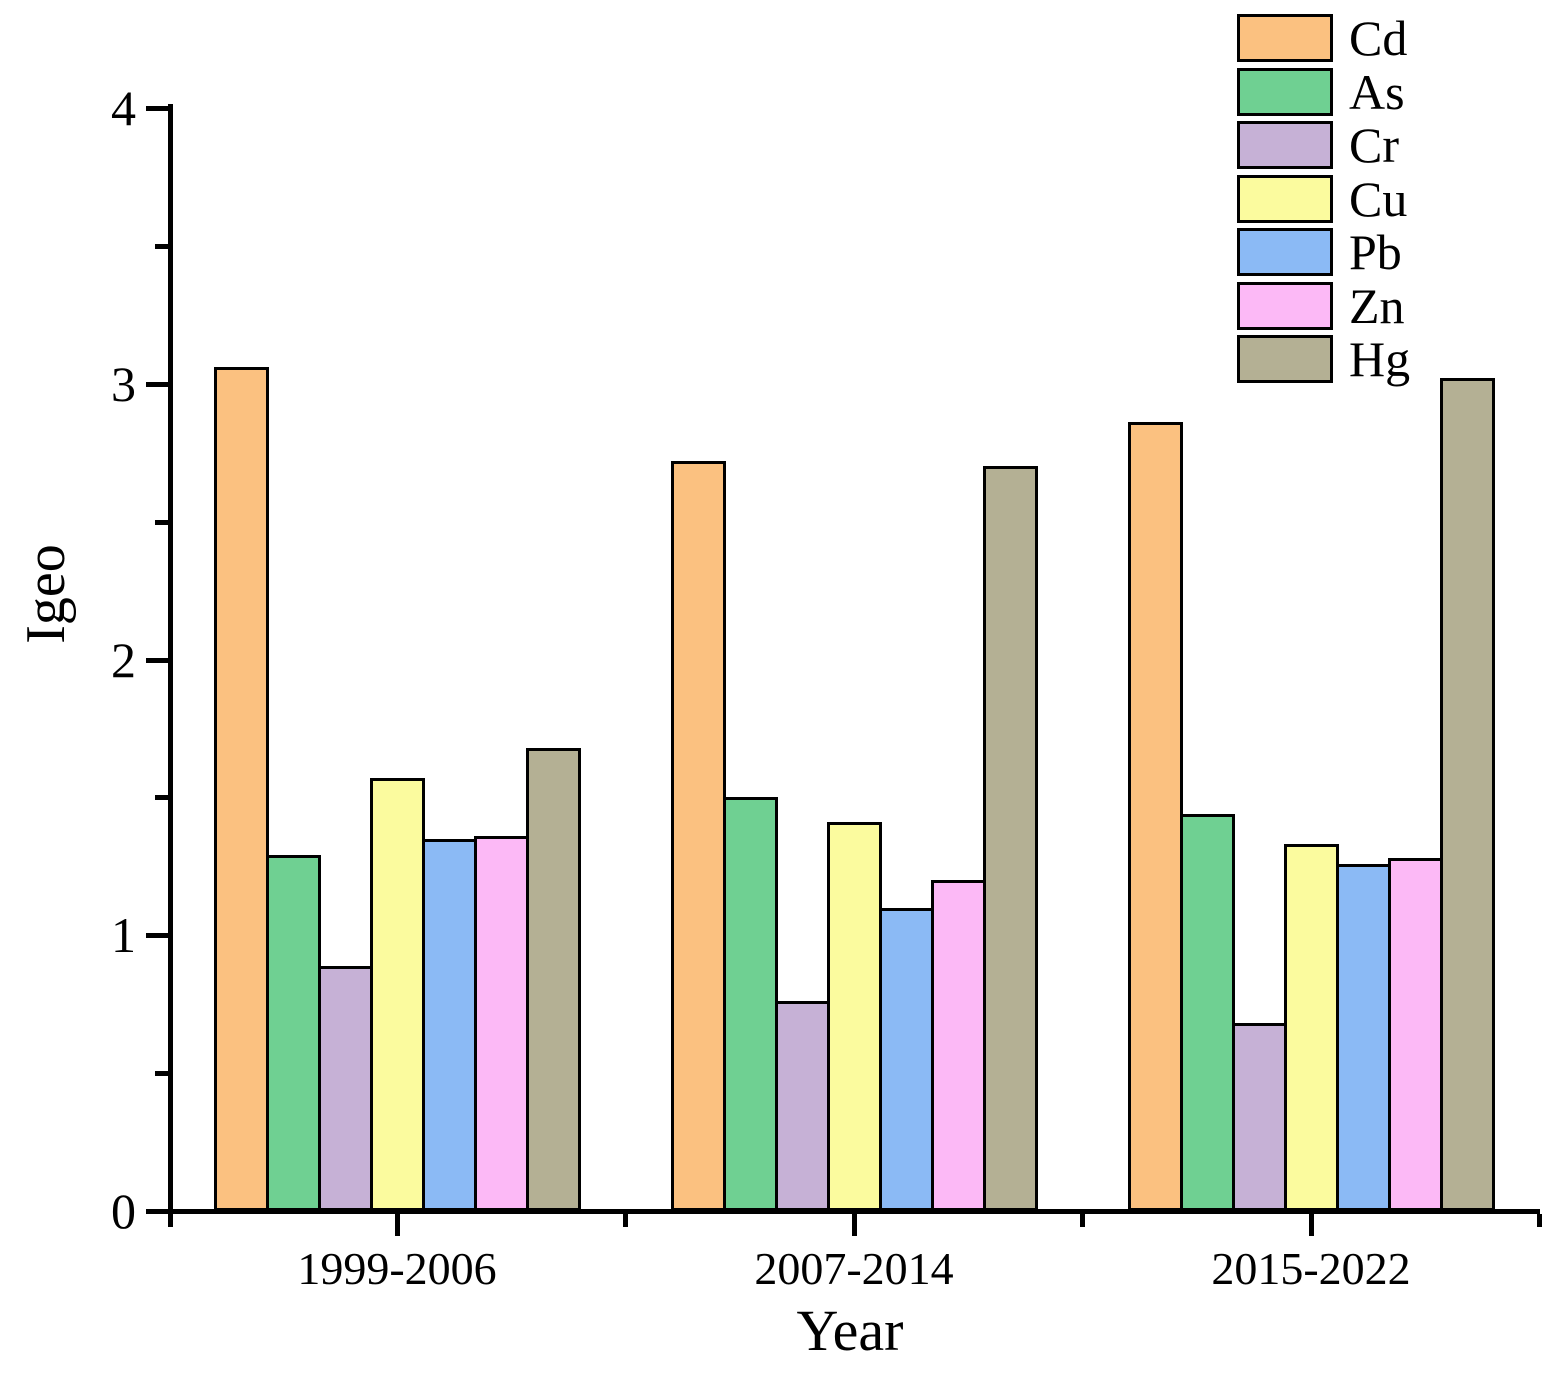 This screenshot has width=1554, height=1388. Describe the element at coordinates (123, 1211) in the screenshot. I see `y-axis-tick-label: 0` at that location.